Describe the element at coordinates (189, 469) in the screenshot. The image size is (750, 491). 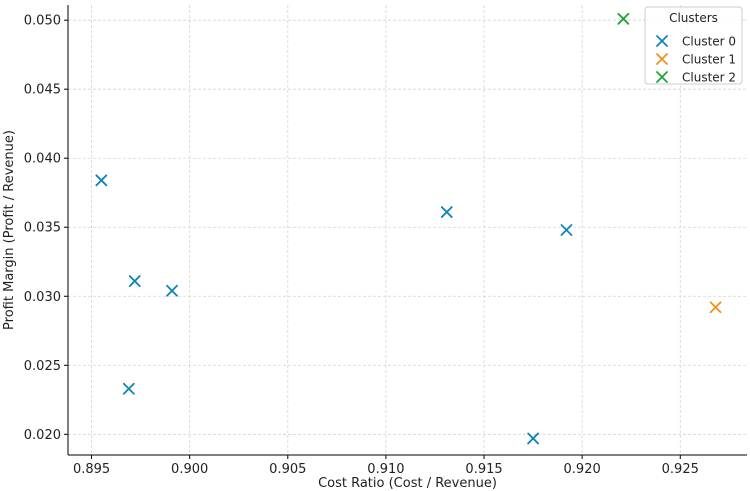
I see `x-tick-label: 0.900` at that location.